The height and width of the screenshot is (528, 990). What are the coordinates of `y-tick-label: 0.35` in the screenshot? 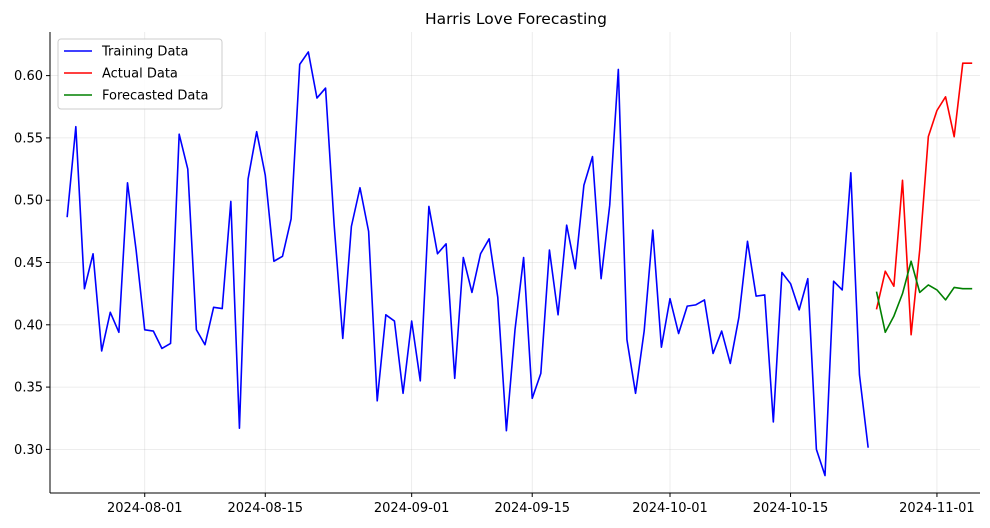 It's located at (28, 388).